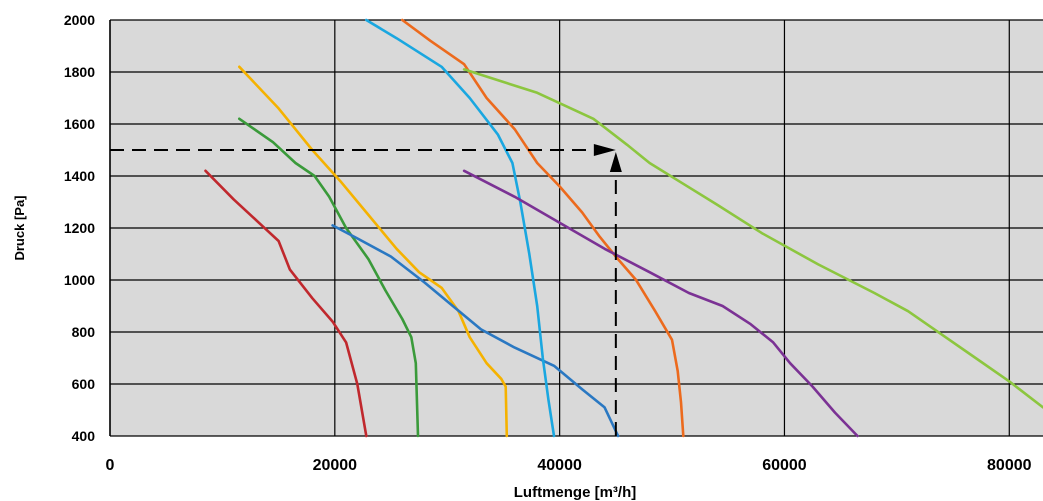 Image resolution: width=1043 pixels, height=501 pixels. What do you see at coordinates (784, 465) in the screenshot?
I see `x-tick-label: 60000` at bounding box center [784, 465].